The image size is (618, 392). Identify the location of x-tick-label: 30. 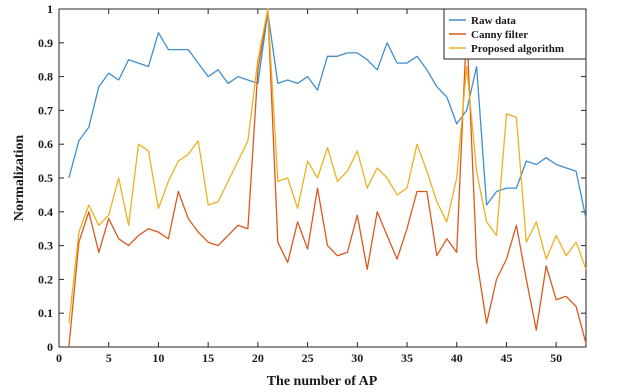
(357, 358).